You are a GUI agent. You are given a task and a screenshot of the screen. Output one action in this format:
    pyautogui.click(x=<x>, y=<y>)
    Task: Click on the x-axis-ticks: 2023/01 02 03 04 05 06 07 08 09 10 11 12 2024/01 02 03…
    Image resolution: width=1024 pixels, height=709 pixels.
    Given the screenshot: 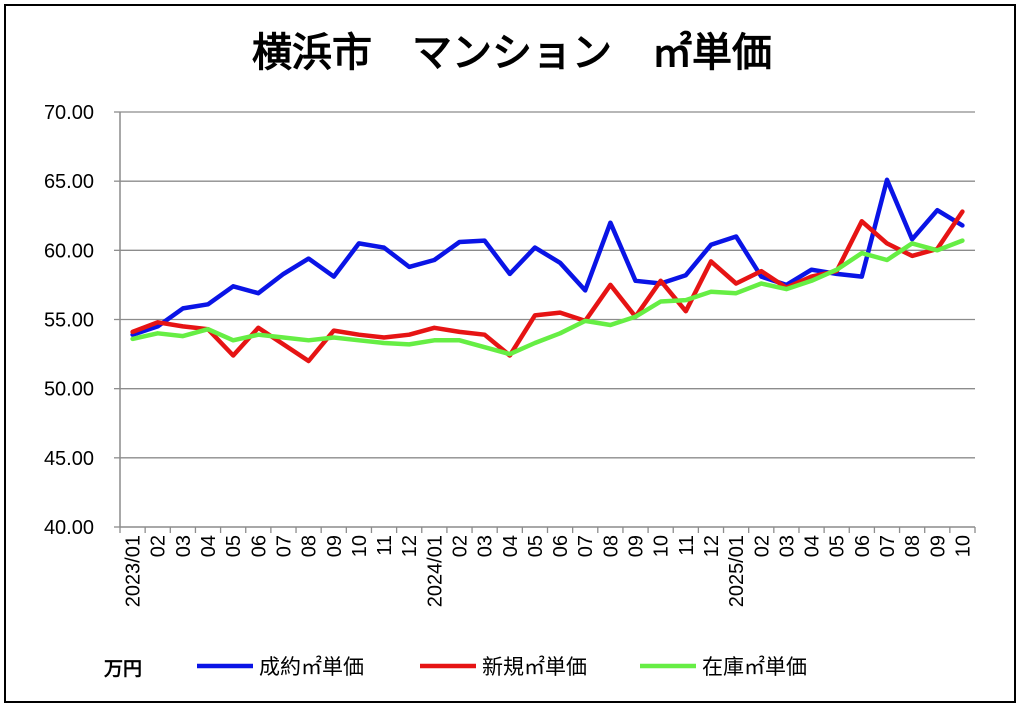 What is the action you would take?
    pyautogui.click(x=547, y=567)
    